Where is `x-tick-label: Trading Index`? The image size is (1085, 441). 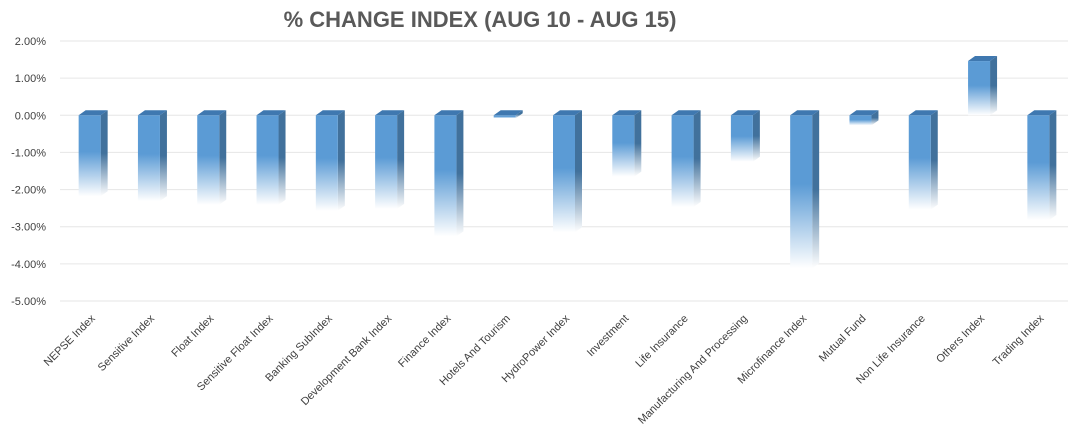
x-tick-label: Trading Index is located at coordinates (1019, 340).